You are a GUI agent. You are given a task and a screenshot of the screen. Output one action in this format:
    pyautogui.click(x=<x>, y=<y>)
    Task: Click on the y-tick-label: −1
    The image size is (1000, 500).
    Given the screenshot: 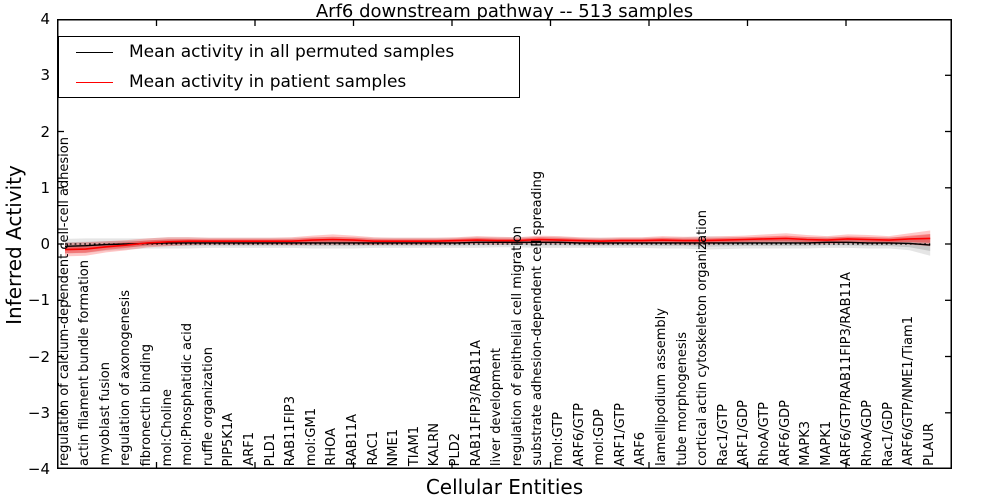 What is the action you would take?
    pyautogui.click(x=38, y=300)
    